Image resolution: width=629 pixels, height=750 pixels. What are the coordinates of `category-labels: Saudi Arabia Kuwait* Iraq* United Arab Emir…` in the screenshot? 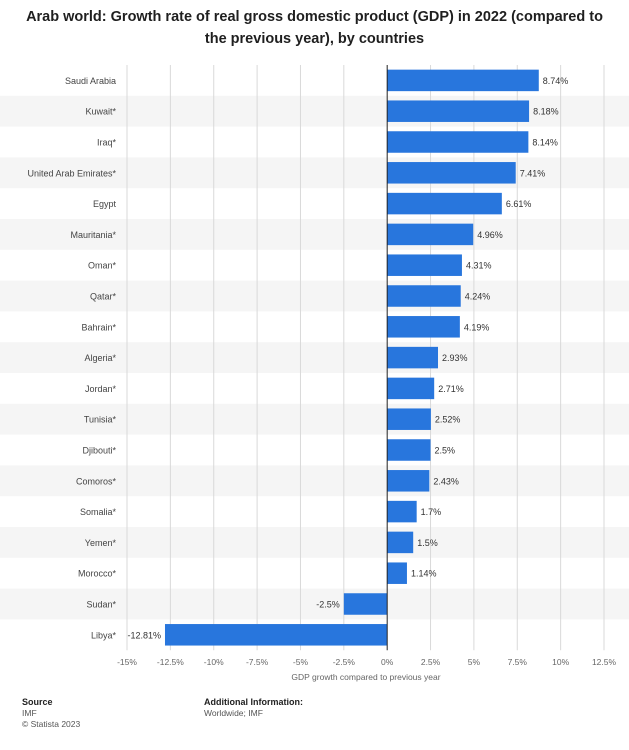 It's located at (71, 358).